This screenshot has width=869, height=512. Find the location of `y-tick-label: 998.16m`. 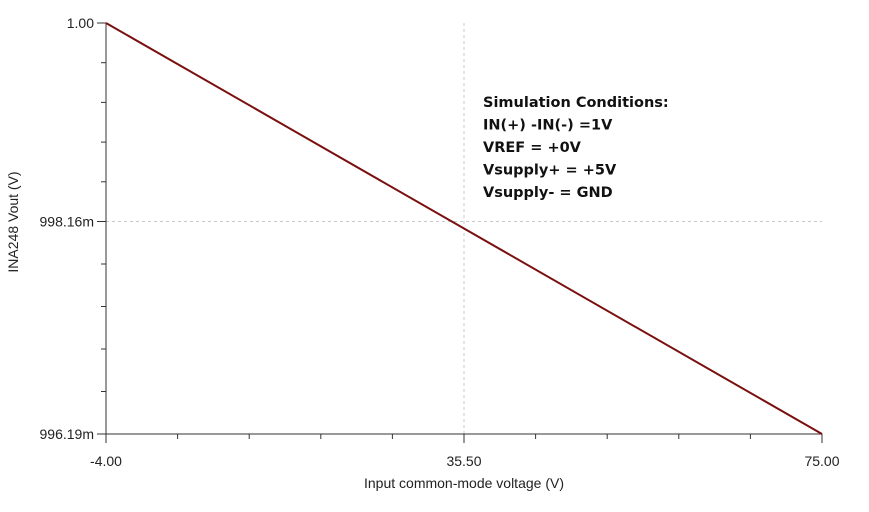

y-tick-label: 998.16m is located at coordinates (67, 221).